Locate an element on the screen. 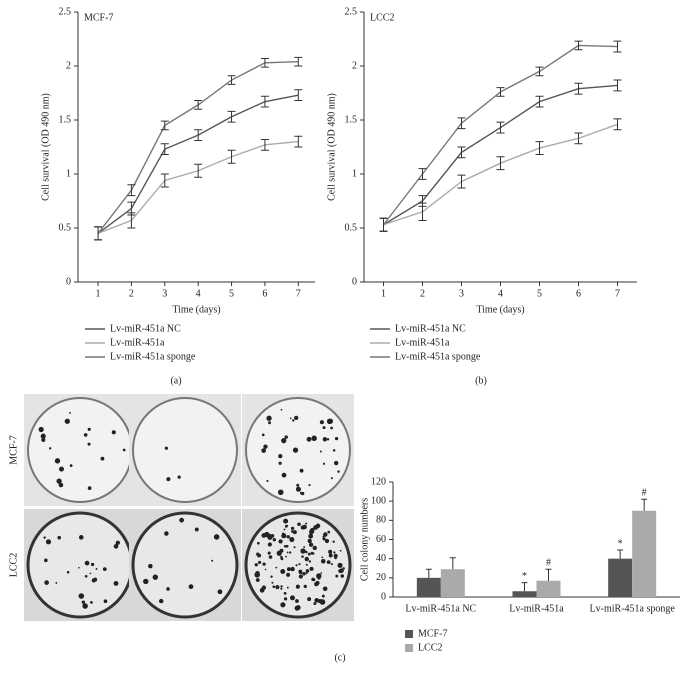 This screenshot has width=681, height=682. x-tick-label: 3 is located at coordinates (164, 293).